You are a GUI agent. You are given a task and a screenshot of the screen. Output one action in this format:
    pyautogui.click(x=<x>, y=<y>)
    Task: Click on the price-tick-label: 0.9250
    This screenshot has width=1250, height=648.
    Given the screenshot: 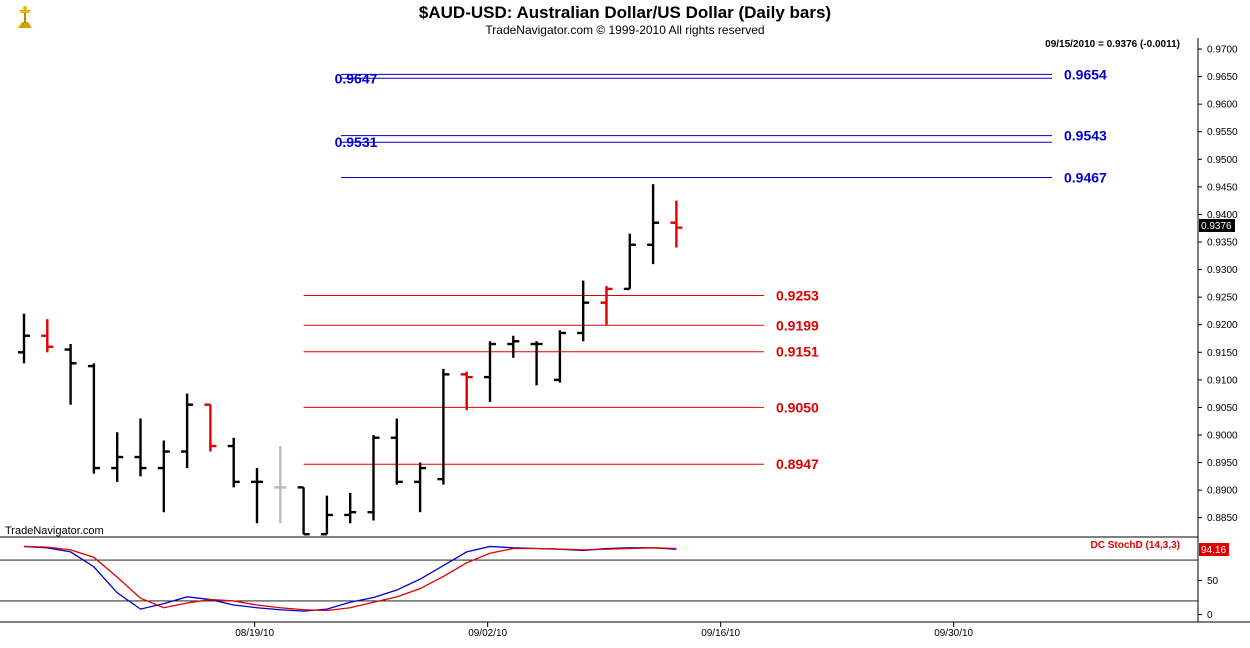 What is the action you would take?
    pyautogui.click(x=1222, y=298)
    